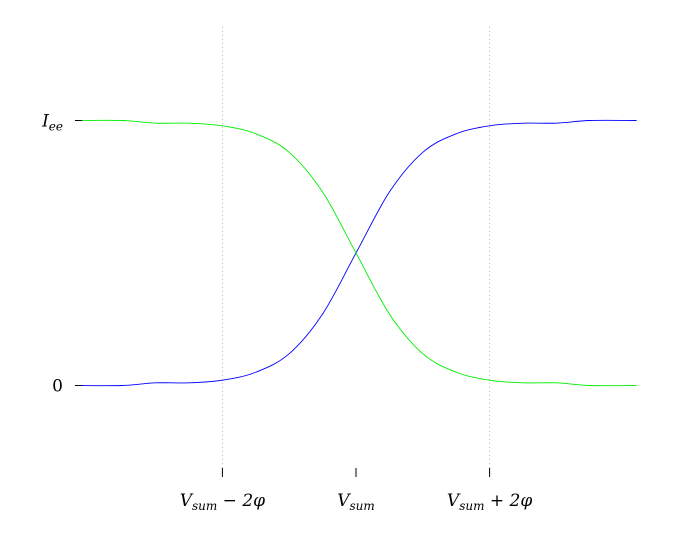 The width and height of the screenshot is (688, 542). Describe the element at coordinates (222, 502) in the screenshot. I see `x-tick-label-0: Vsum − 2φ` at that location.